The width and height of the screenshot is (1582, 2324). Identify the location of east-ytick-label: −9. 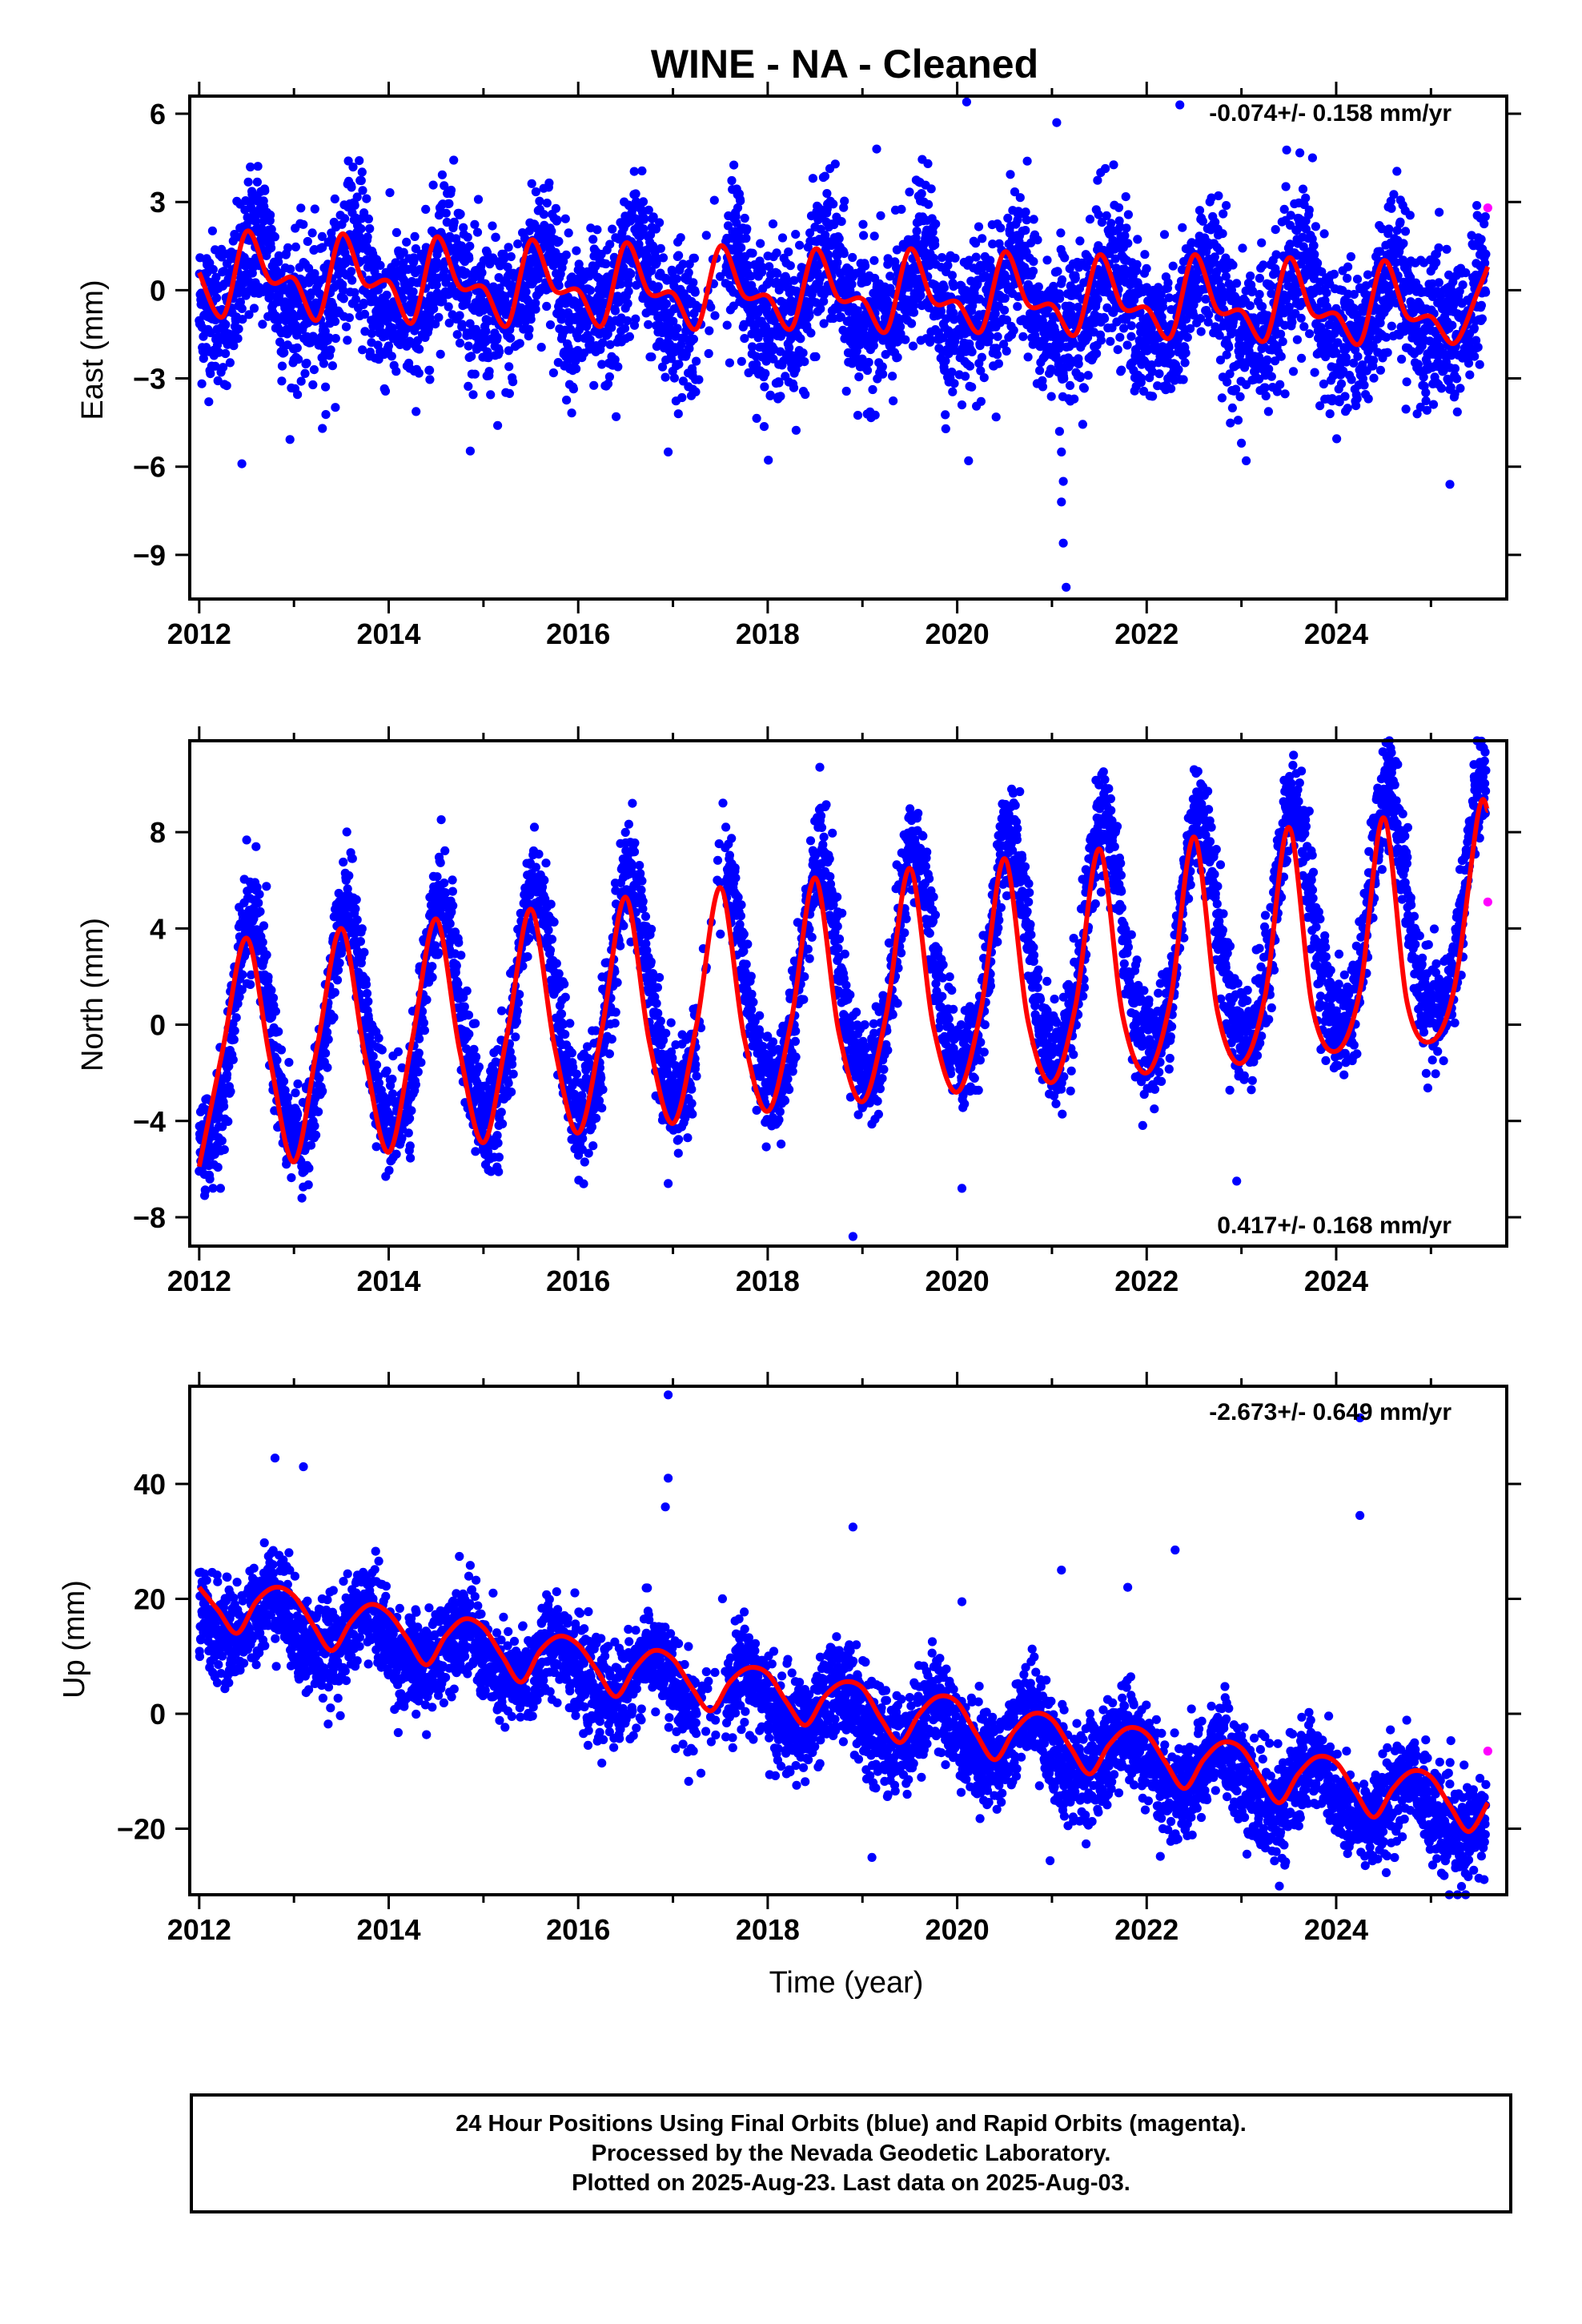
(149, 555).